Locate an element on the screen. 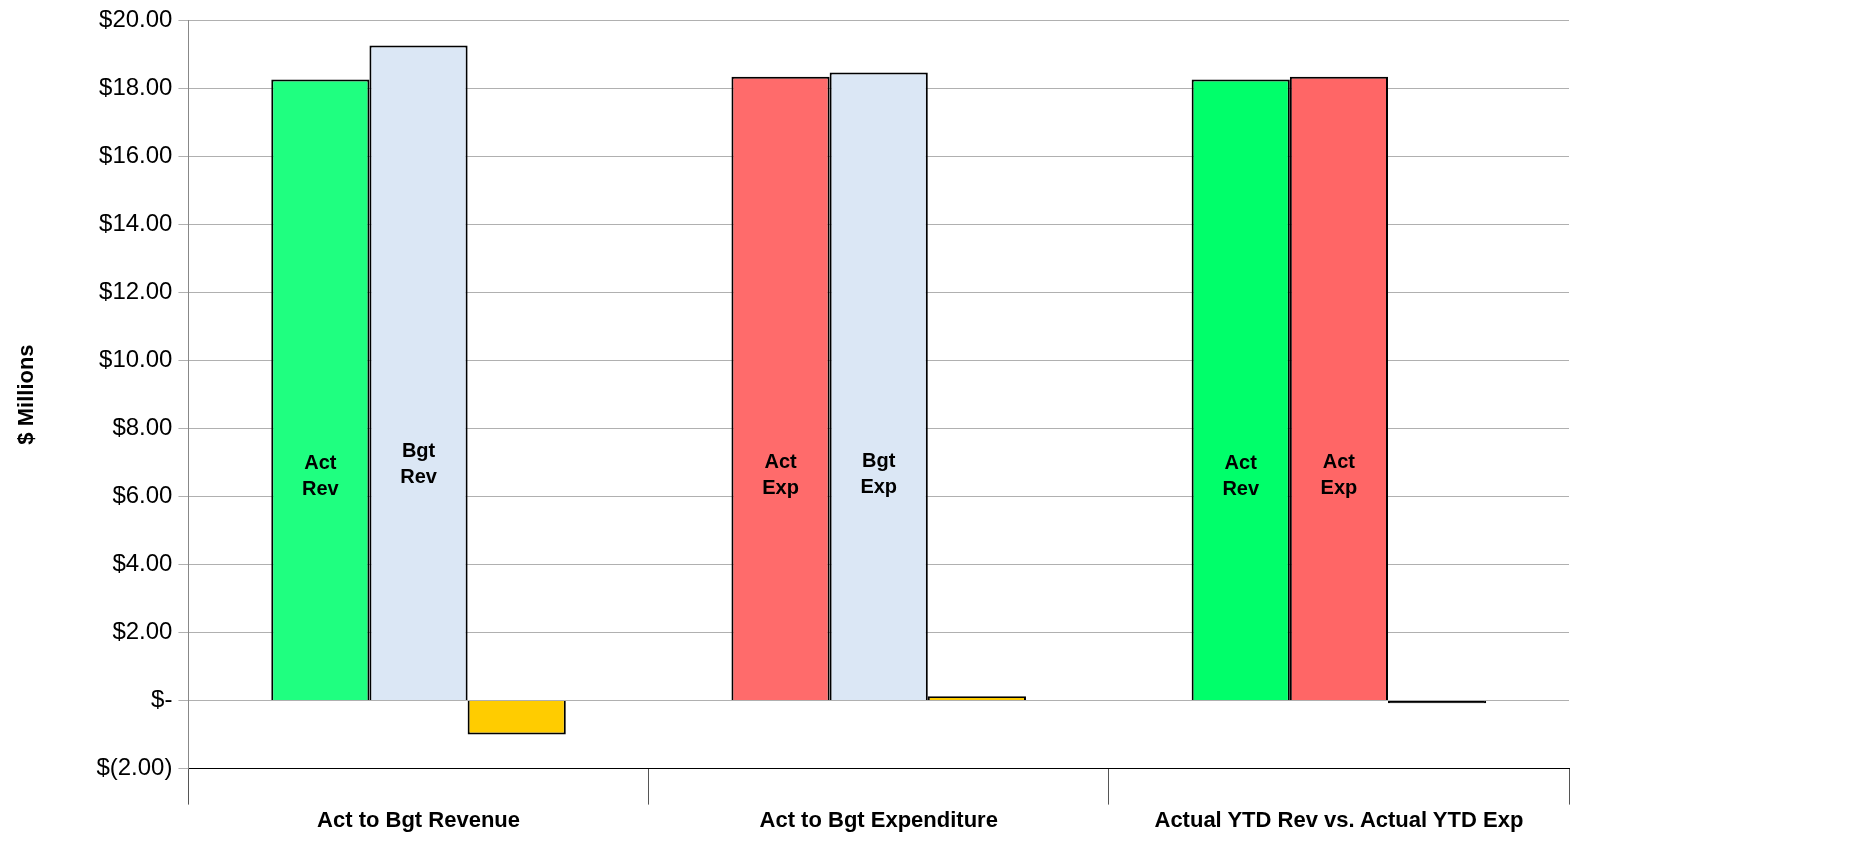 Image resolution: width=1854 pixels, height=841 pixels. x-tick-label: Act to Bgt Revenue is located at coordinates (418, 819).